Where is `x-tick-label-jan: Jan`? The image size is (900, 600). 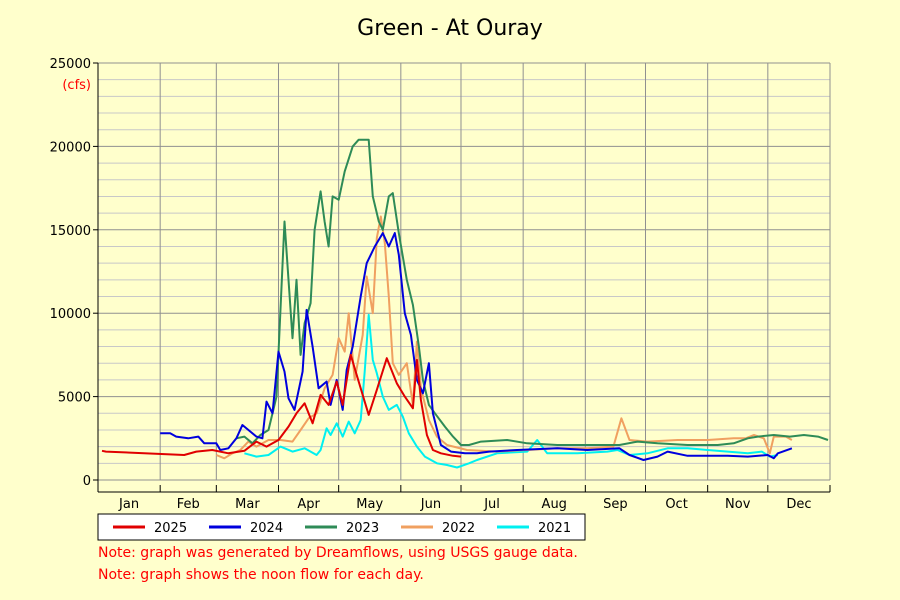 x-tick-label-jan: Jan is located at coordinates (128, 504).